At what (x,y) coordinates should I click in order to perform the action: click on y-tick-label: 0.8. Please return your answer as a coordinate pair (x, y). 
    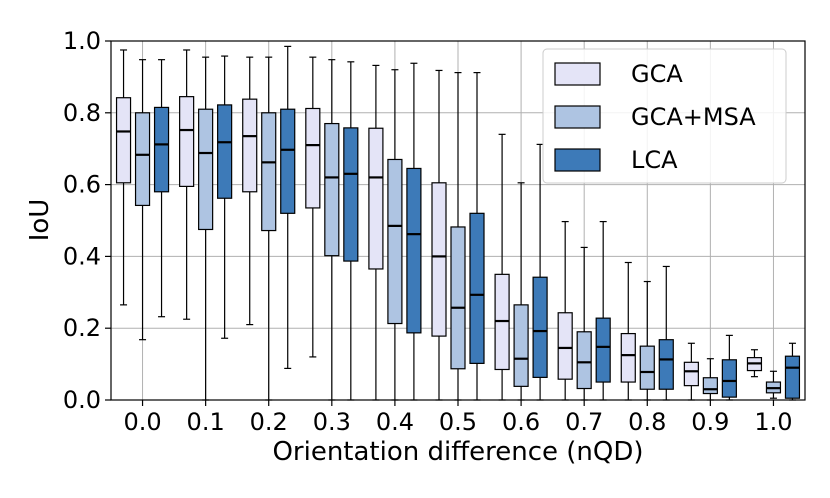
    Looking at the image, I should click on (82, 113).